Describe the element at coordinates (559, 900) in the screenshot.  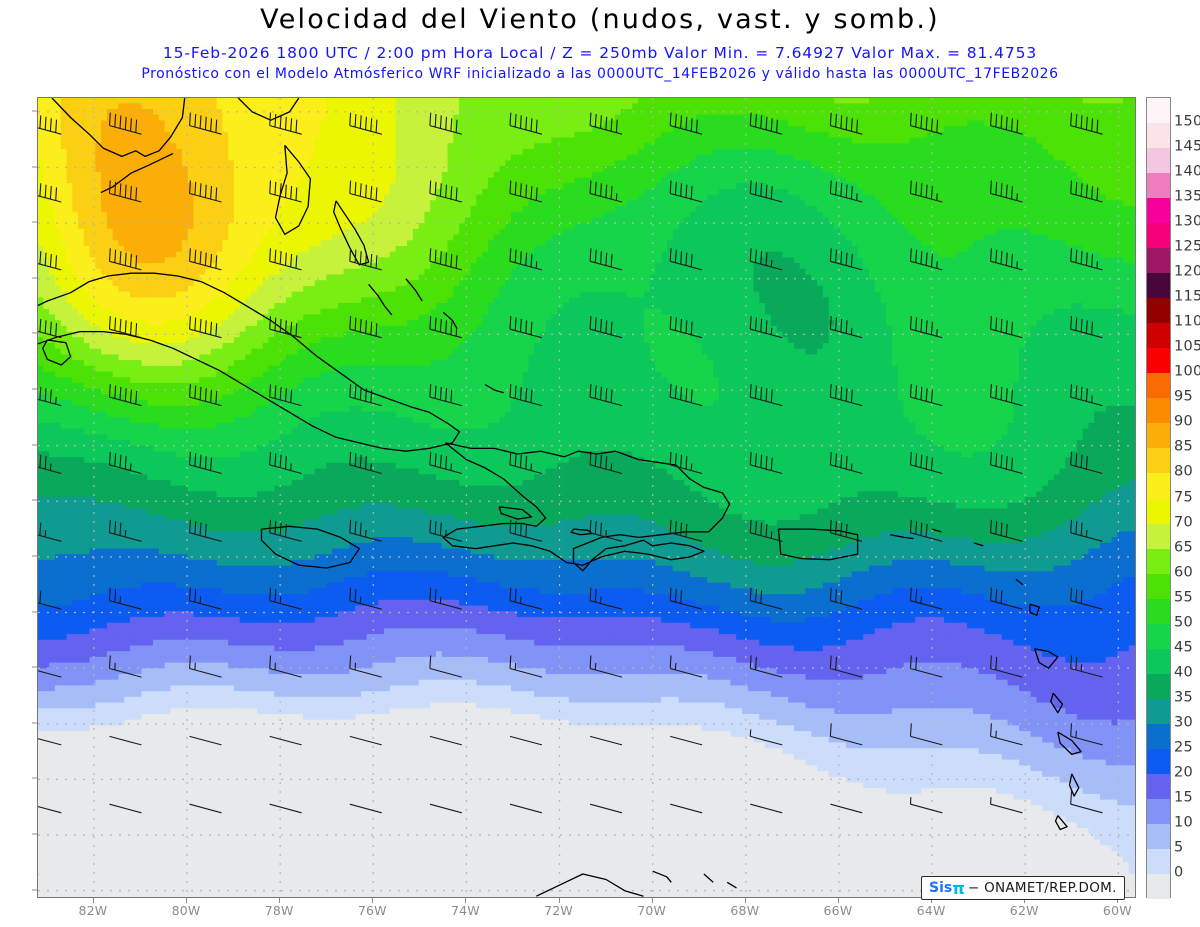
I see `x-axis-tick-72W` at that location.